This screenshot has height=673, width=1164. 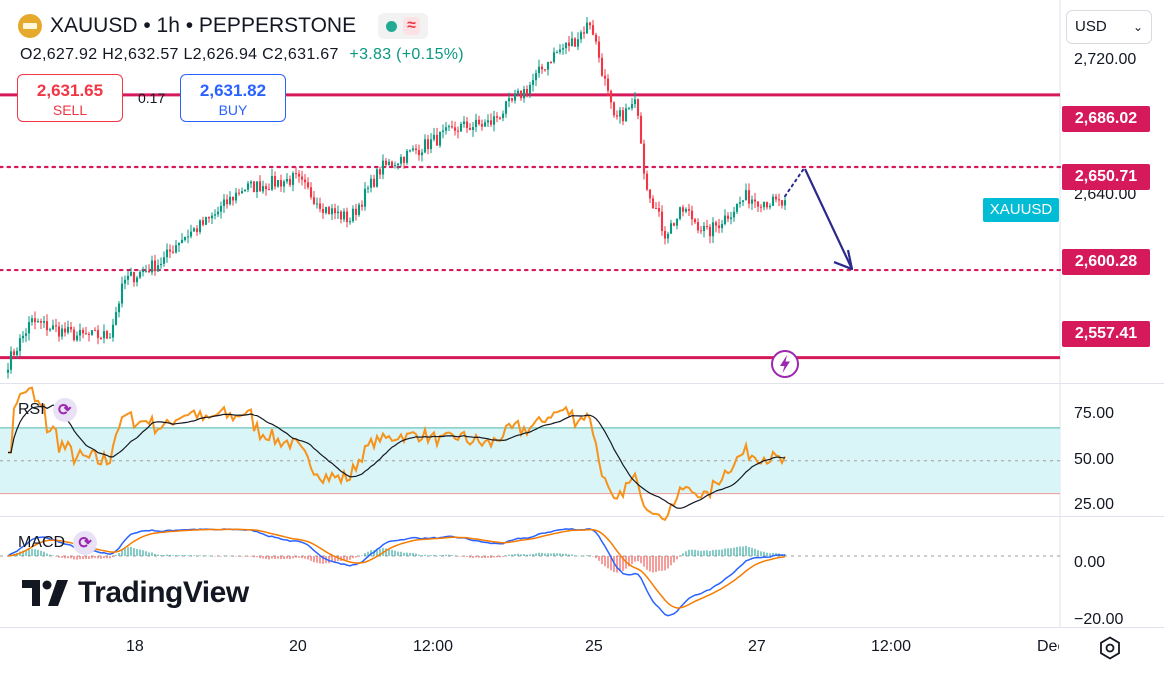 What do you see at coordinates (135, 593) in the screenshot?
I see `tradingview-logo: TradingView` at bounding box center [135, 593].